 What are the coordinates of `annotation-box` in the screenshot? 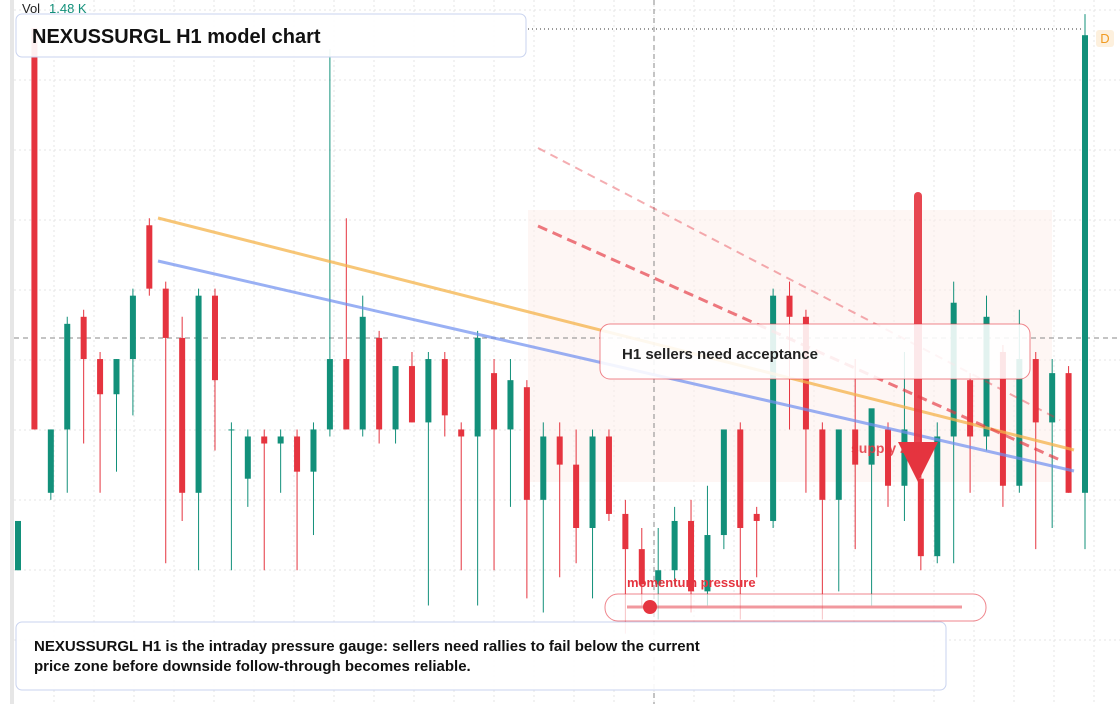 It's located at (815, 351).